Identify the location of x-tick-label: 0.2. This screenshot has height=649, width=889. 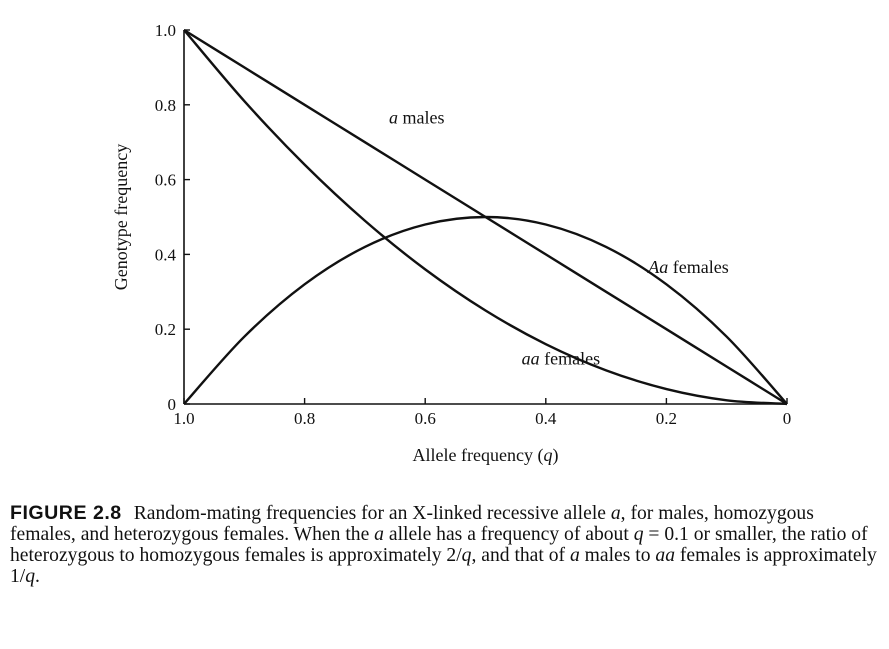
(666, 418).